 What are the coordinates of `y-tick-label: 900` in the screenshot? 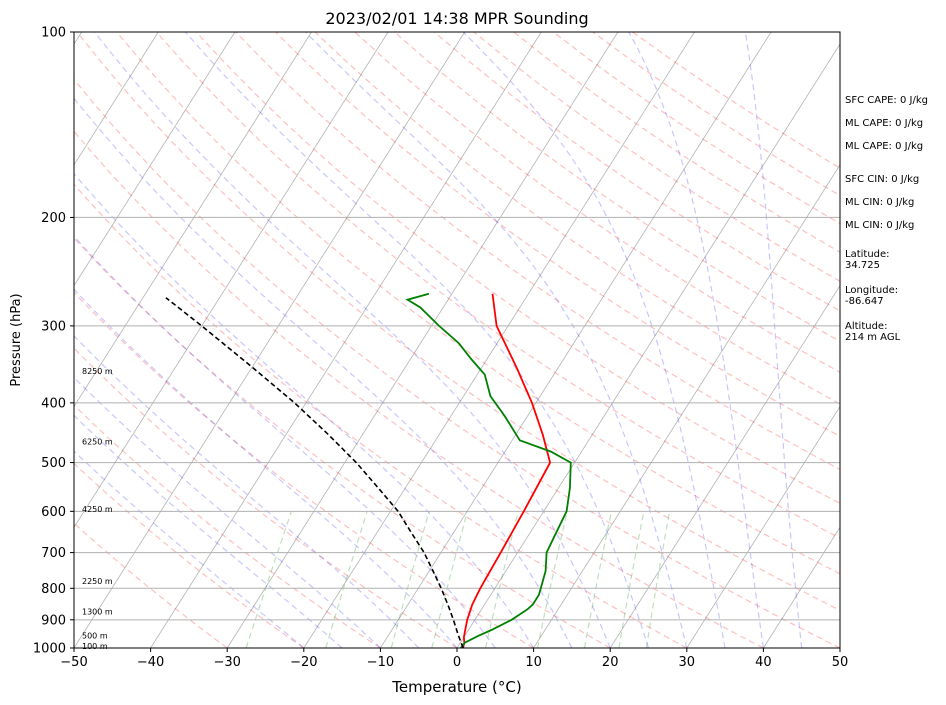 It's located at (53, 620).